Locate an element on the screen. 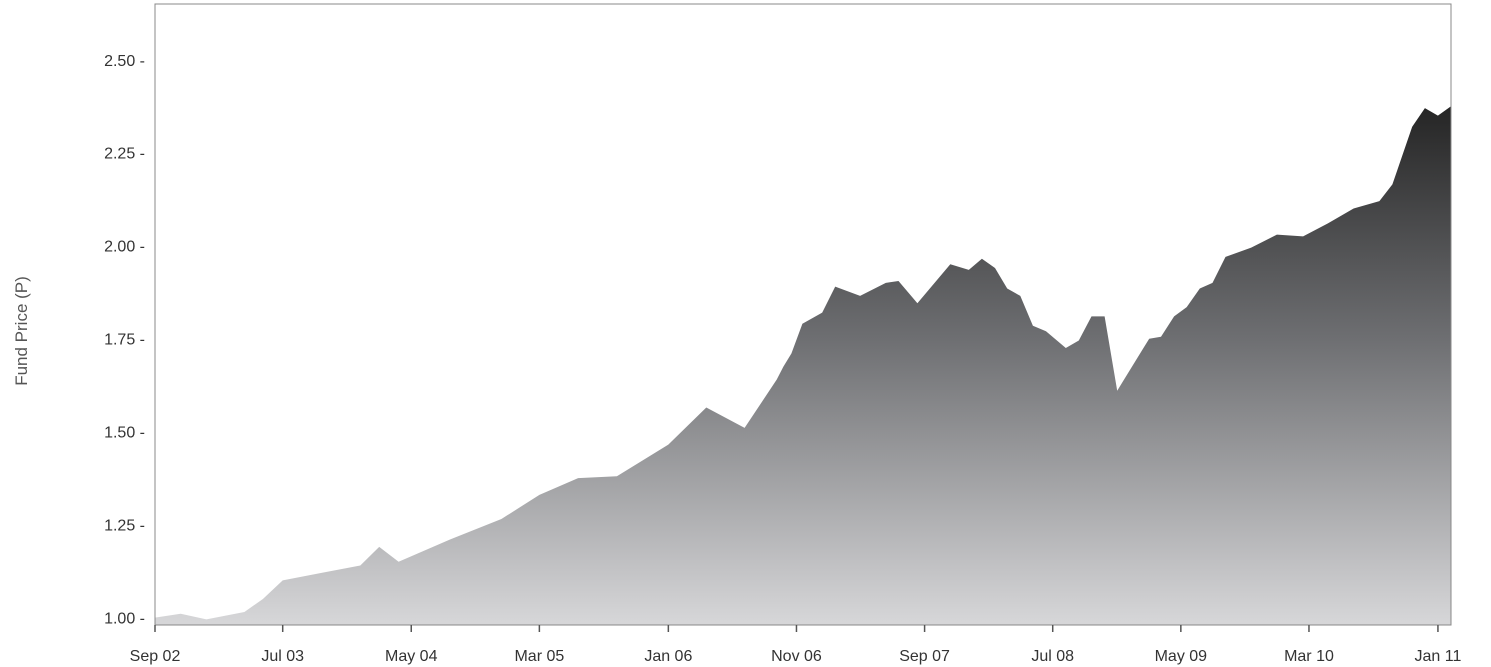 The width and height of the screenshot is (1491, 667). x-tick-label: Mar 10 is located at coordinates (1309, 656).